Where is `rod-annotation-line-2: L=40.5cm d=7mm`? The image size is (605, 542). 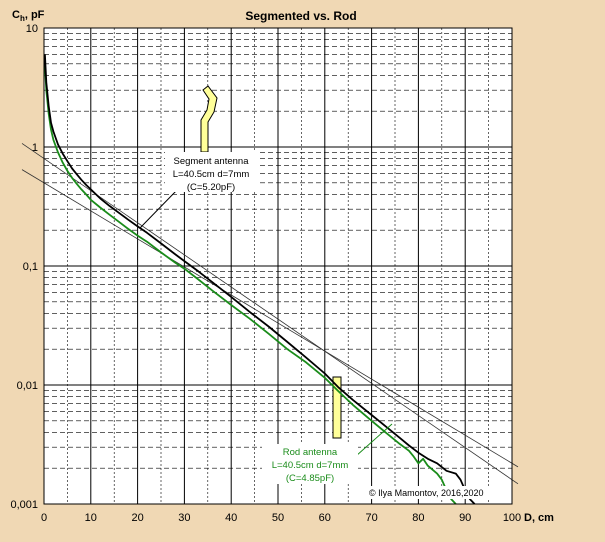
rod-annotation-line-2: L=40.5cm d=7mm is located at coordinates (310, 465).